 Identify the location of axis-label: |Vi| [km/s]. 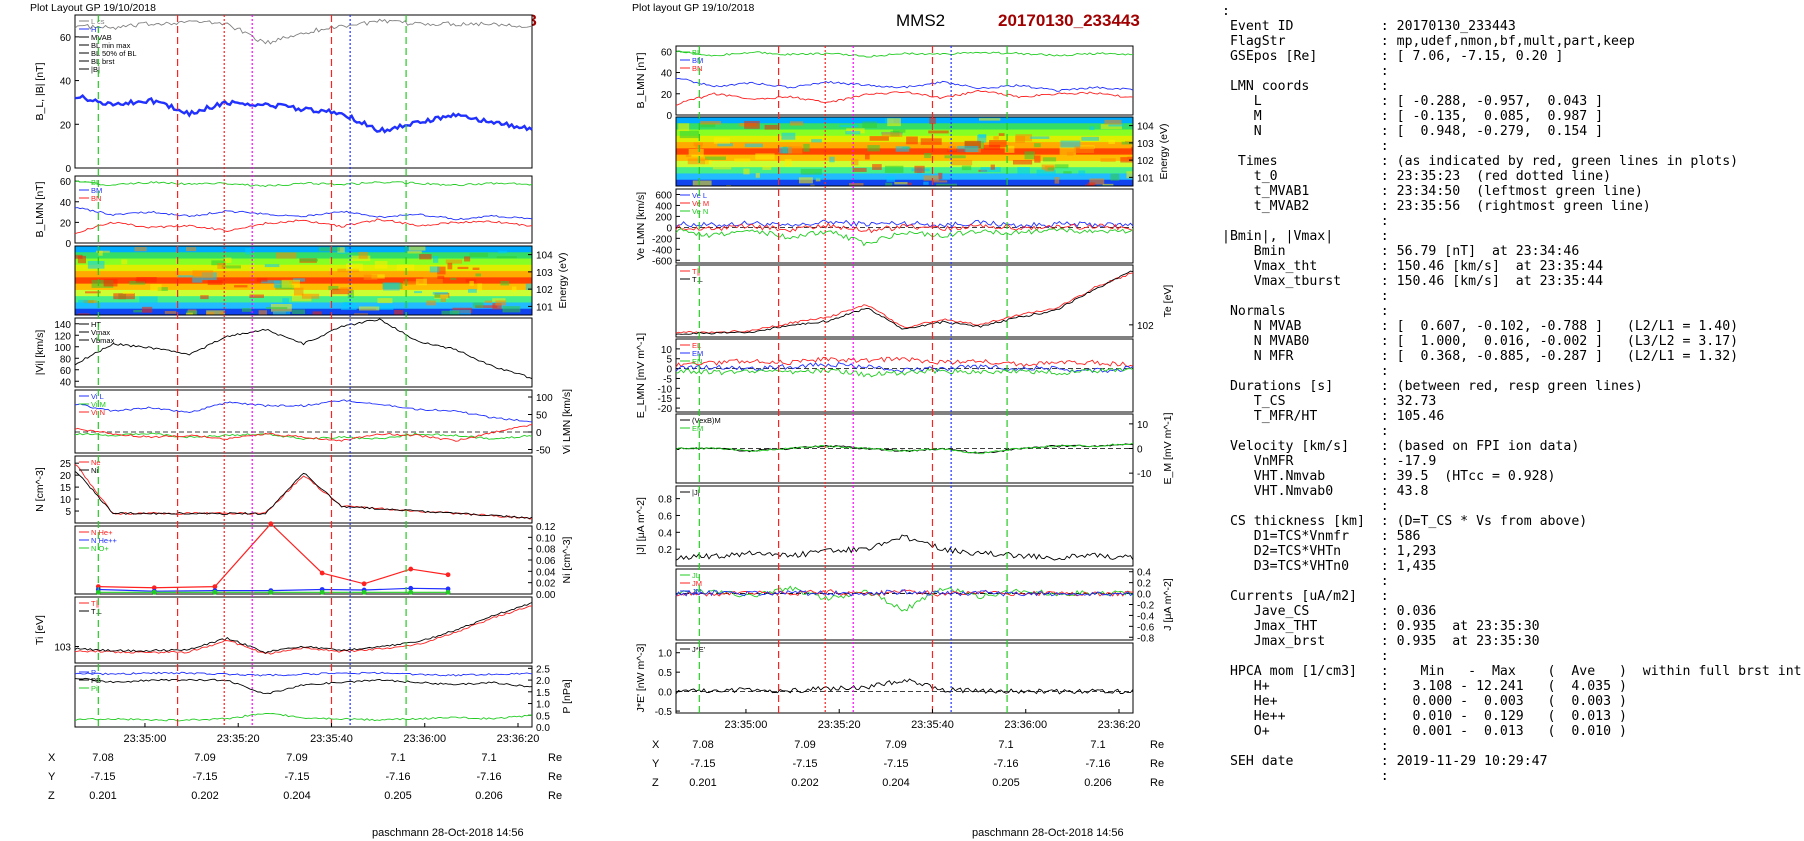
(40, 353).